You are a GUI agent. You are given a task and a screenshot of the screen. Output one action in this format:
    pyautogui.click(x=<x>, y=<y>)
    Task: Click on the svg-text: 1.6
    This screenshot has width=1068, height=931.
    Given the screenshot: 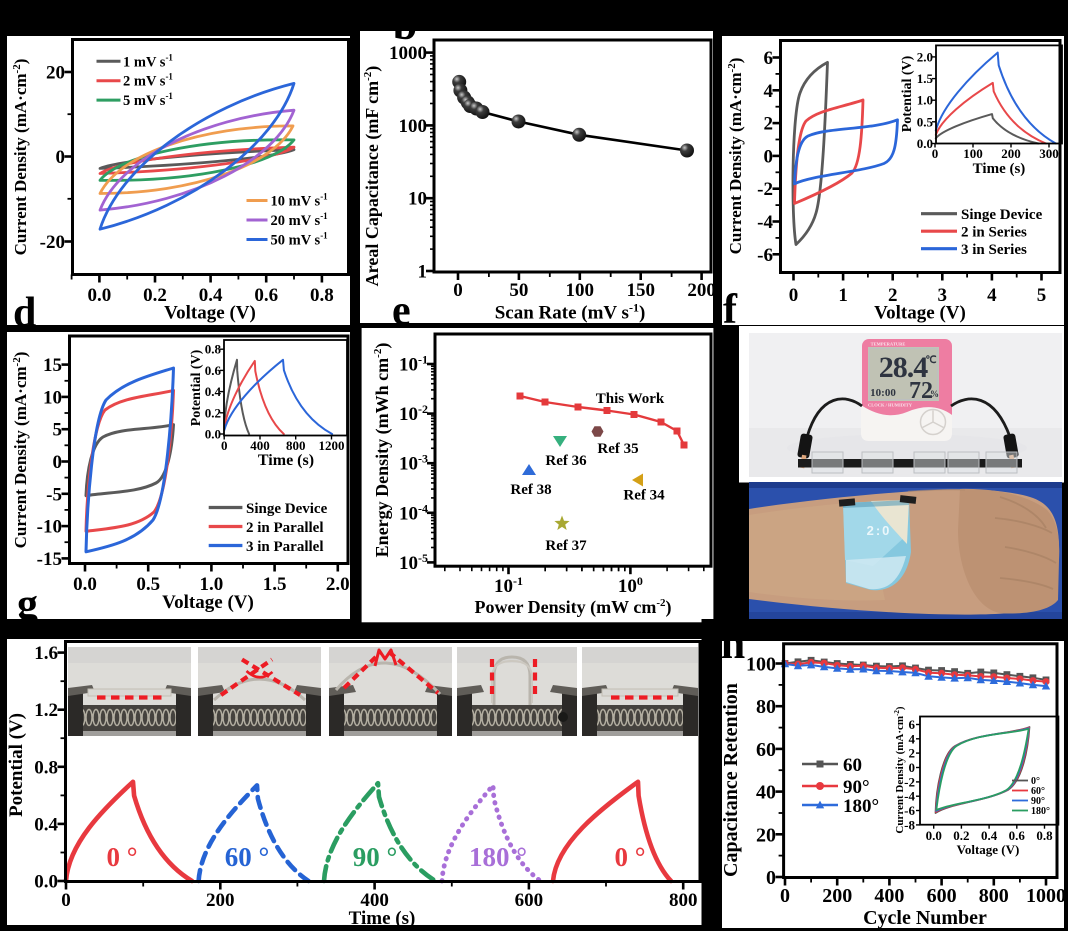 What is the action you would take?
    pyautogui.click(x=46, y=653)
    